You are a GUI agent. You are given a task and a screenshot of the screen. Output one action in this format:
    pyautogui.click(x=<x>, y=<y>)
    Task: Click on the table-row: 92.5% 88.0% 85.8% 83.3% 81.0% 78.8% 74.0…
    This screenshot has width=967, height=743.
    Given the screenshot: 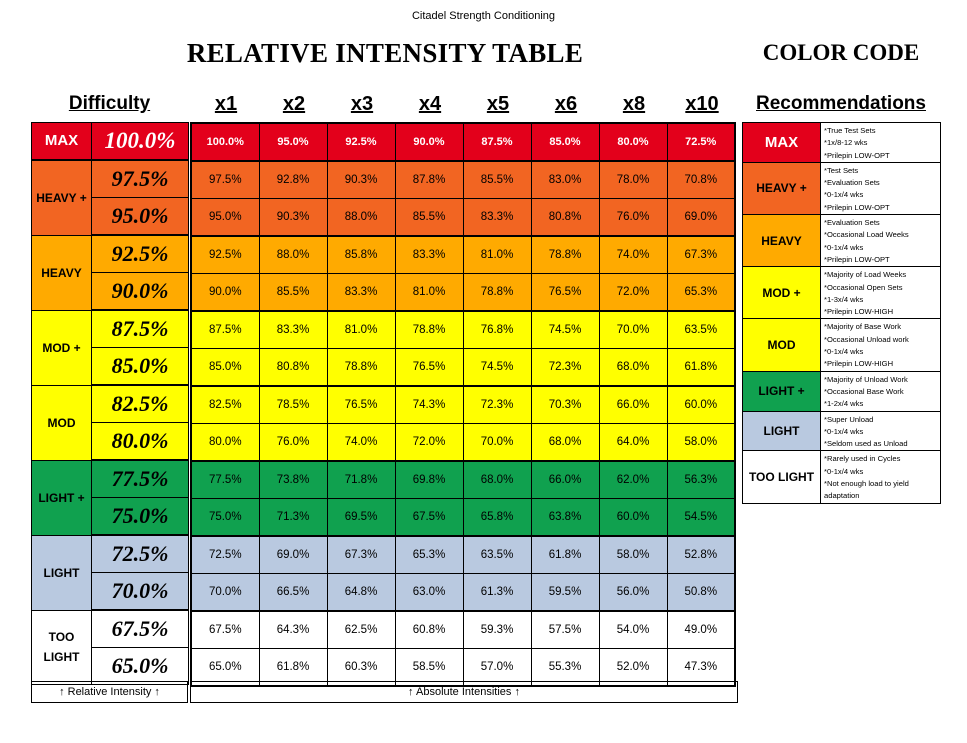 What is the action you would take?
    pyautogui.click(x=463, y=254)
    